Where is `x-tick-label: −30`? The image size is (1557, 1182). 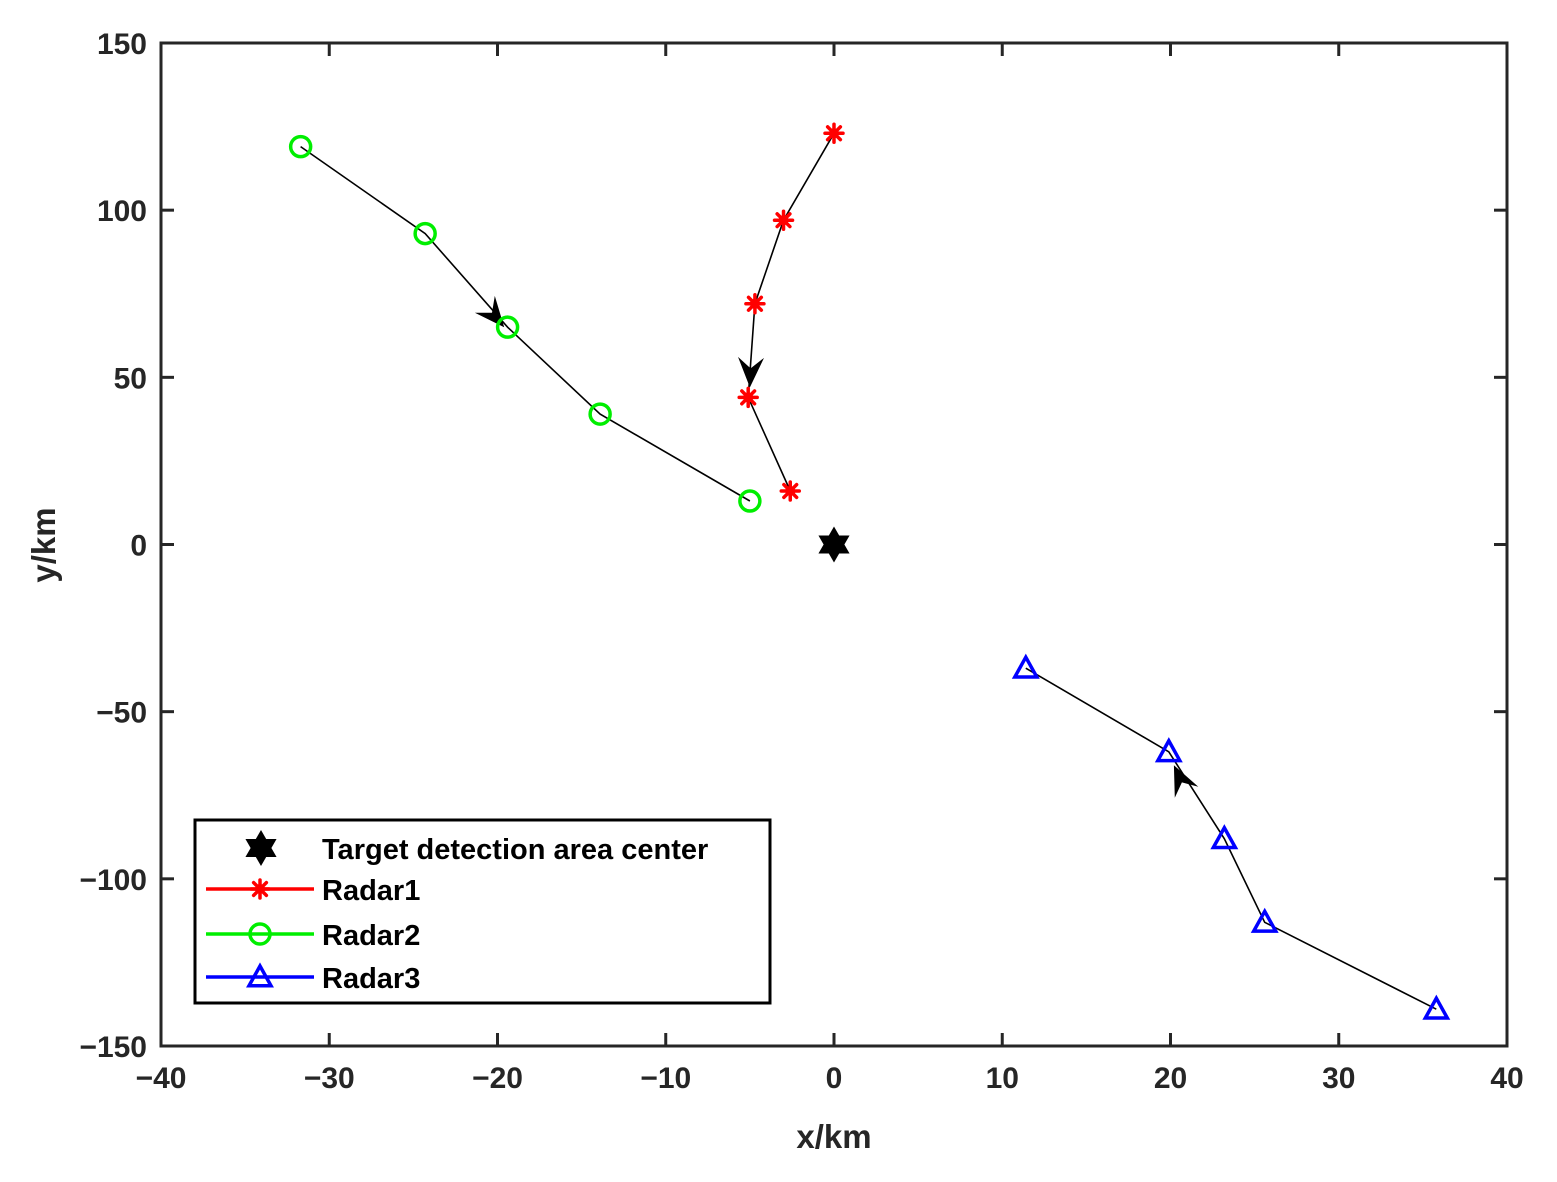 x-tick-label: −30 is located at coordinates (329, 1078).